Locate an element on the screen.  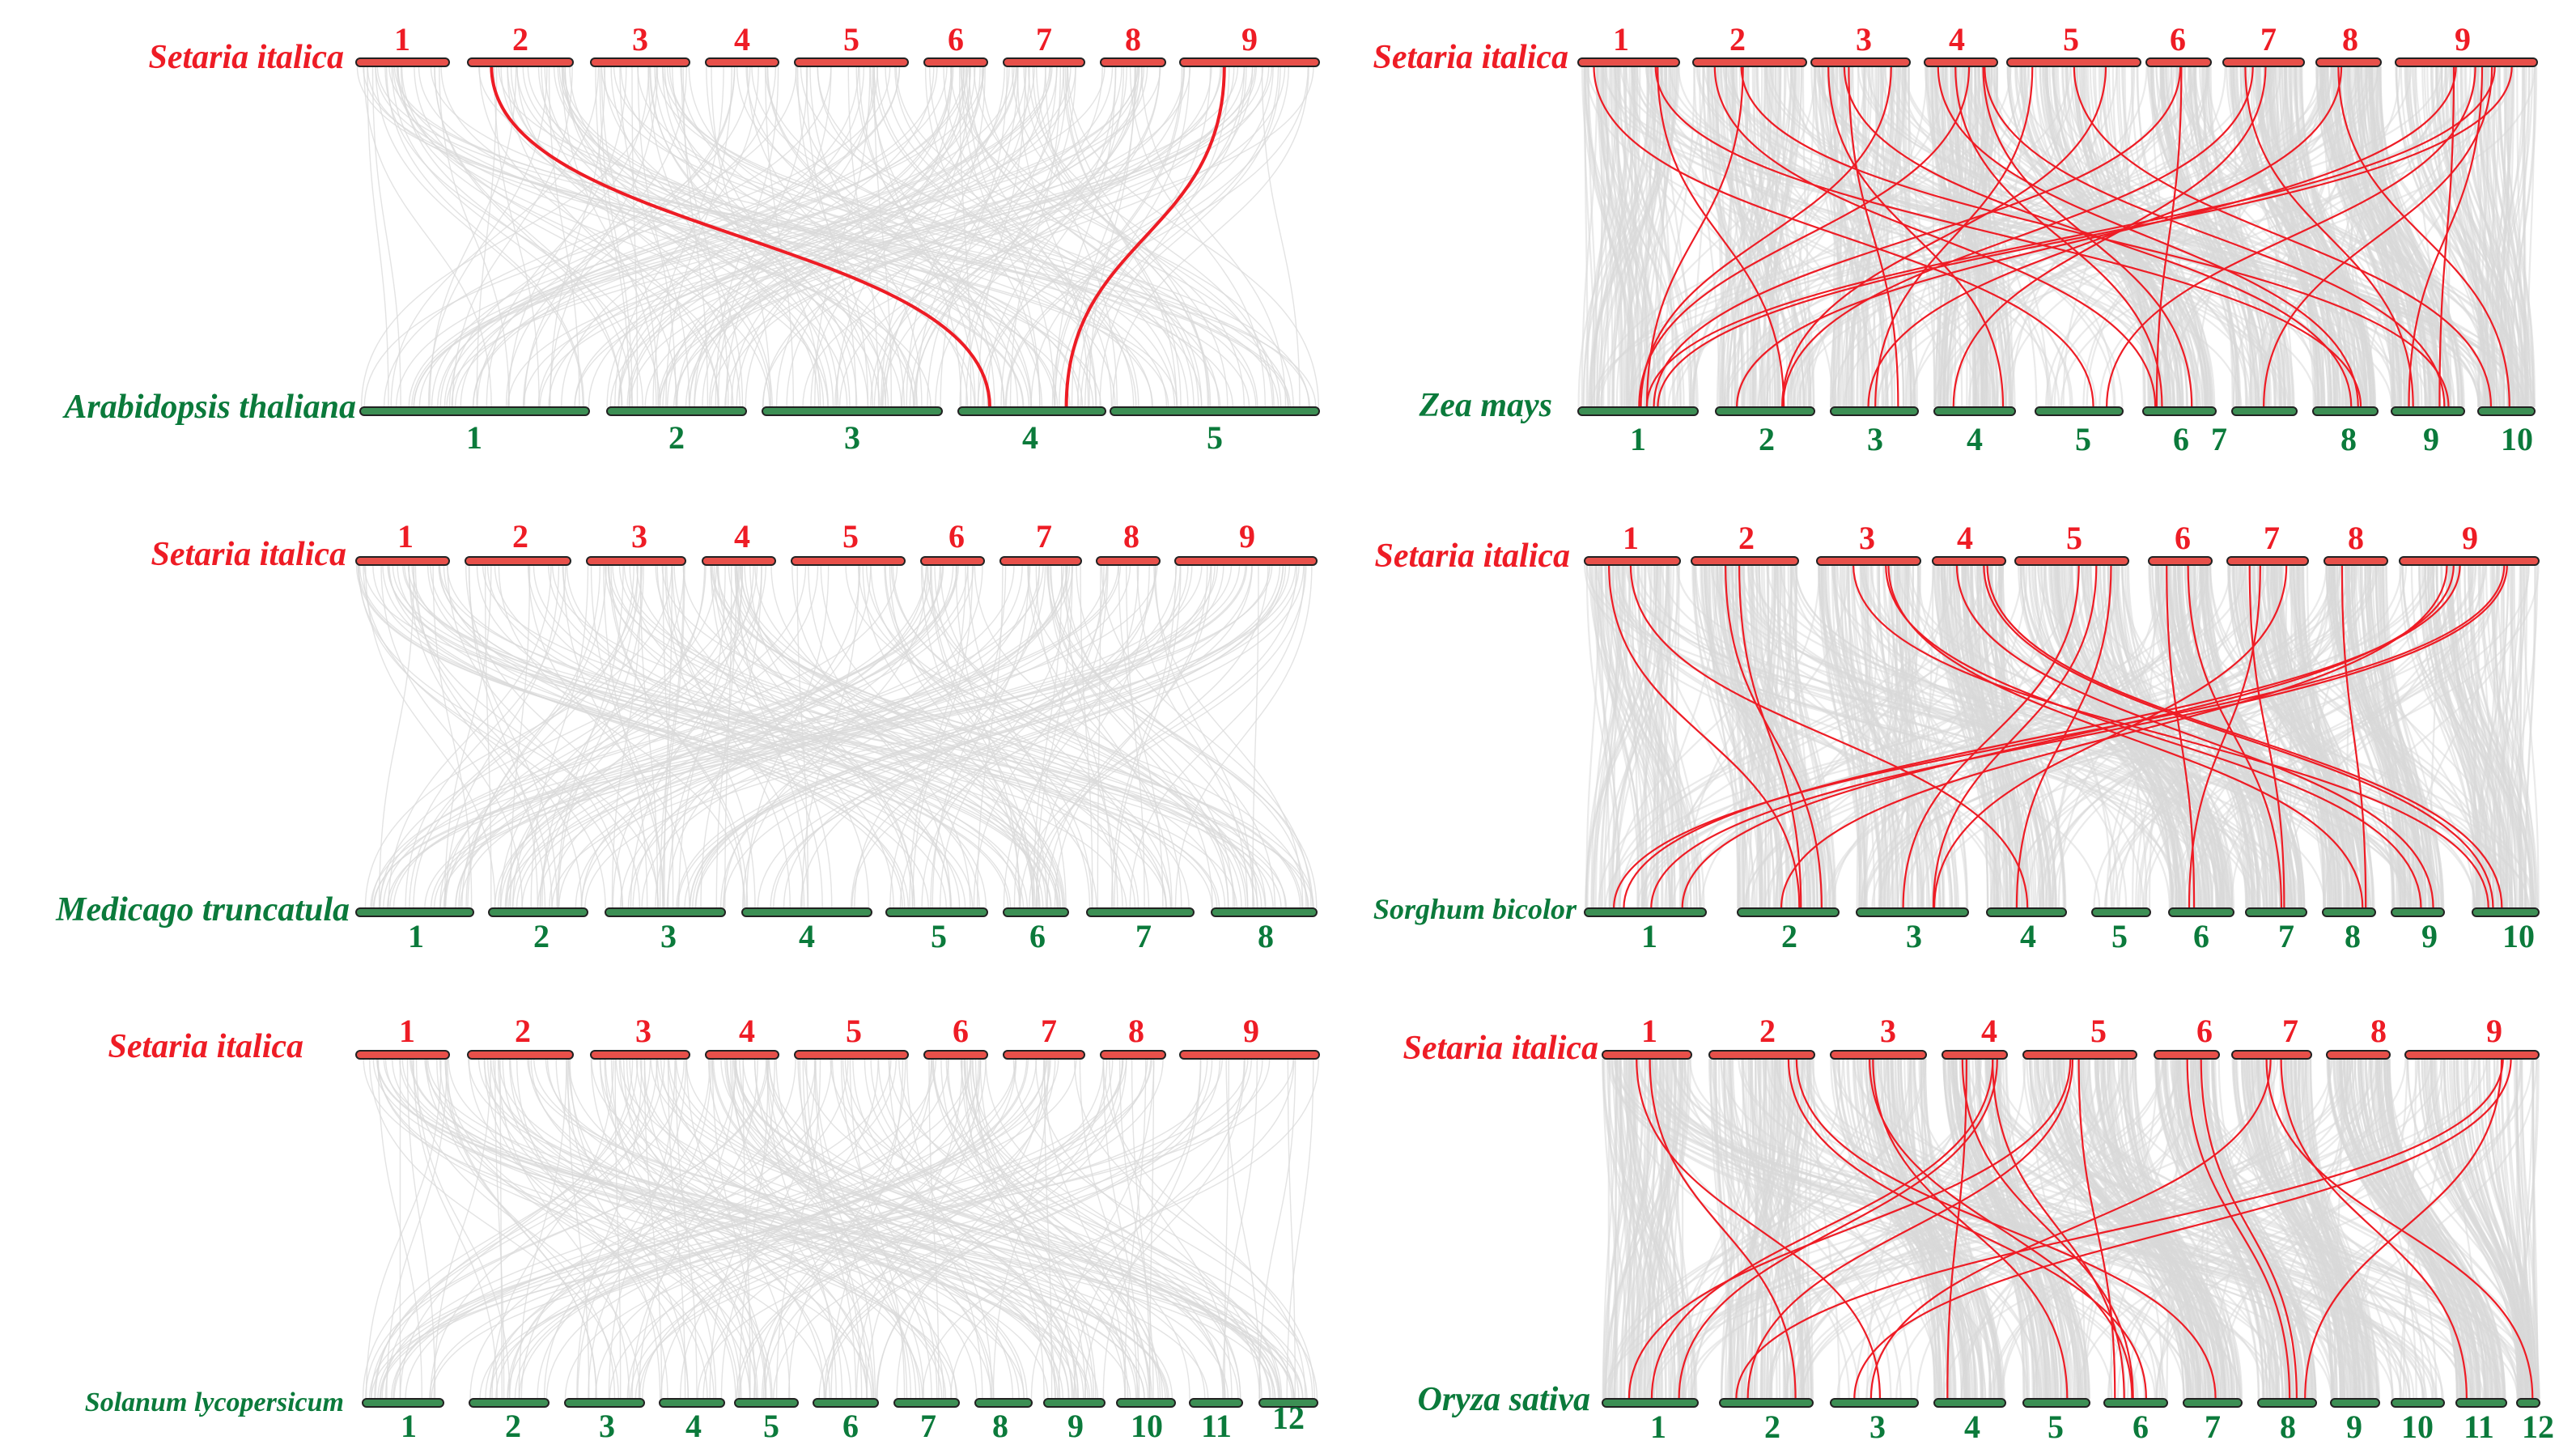
bottom-chromosome-numbers: 1 2 3 4 5 6 7 8 is located at coordinates (841, 936).